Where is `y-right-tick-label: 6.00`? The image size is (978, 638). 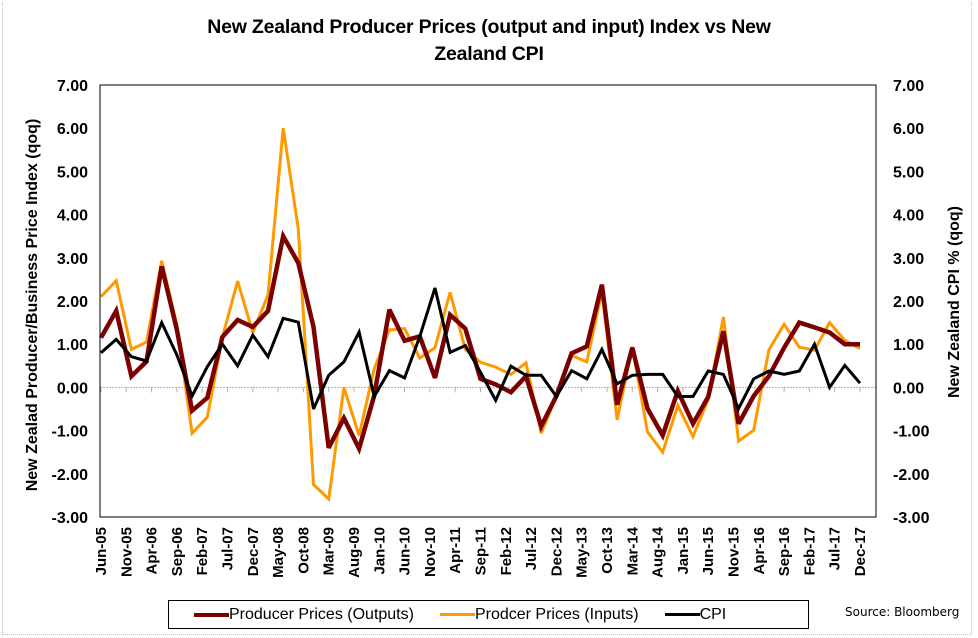 y-right-tick-label: 6.00 is located at coordinates (908, 129).